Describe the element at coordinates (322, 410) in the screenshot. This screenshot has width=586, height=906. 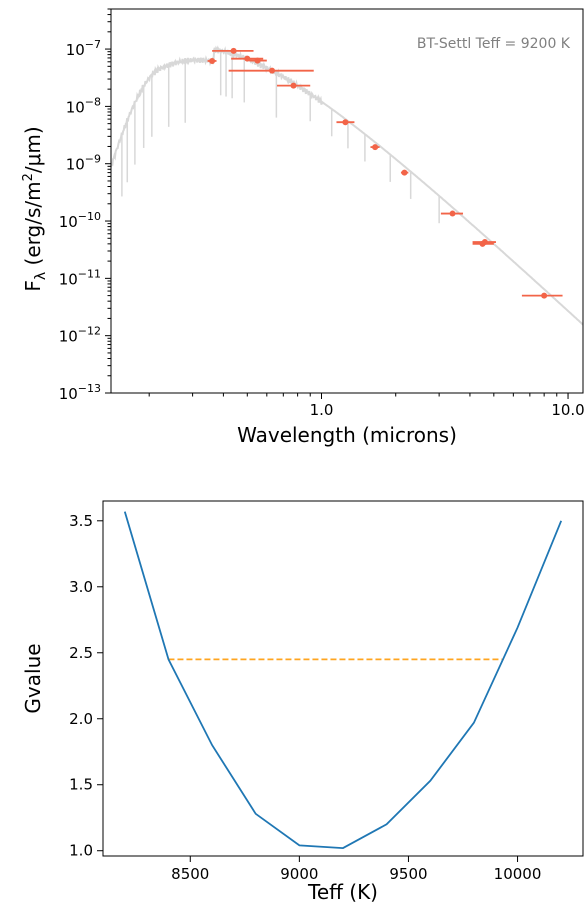
I see `x-tick-label-0: 1.0` at that location.